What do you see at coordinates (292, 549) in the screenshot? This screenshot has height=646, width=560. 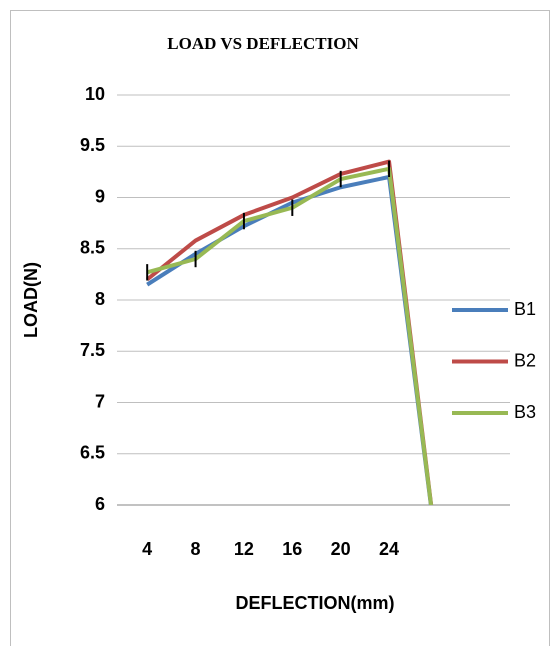 I see `x-tick-label: 16` at bounding box center [292, 549].